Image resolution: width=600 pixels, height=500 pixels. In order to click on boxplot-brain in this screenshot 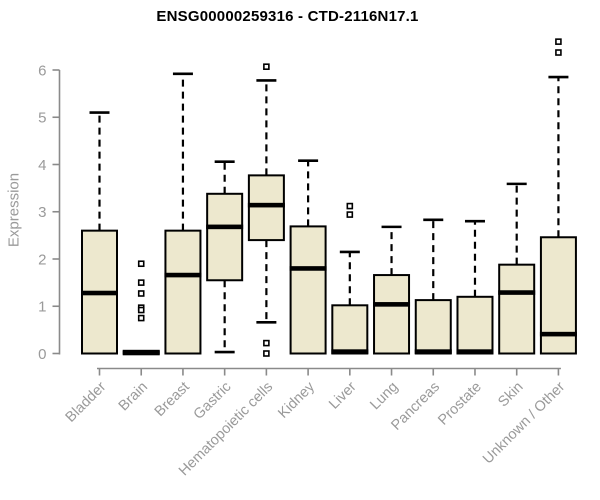, I will do `click(141, 308)`.